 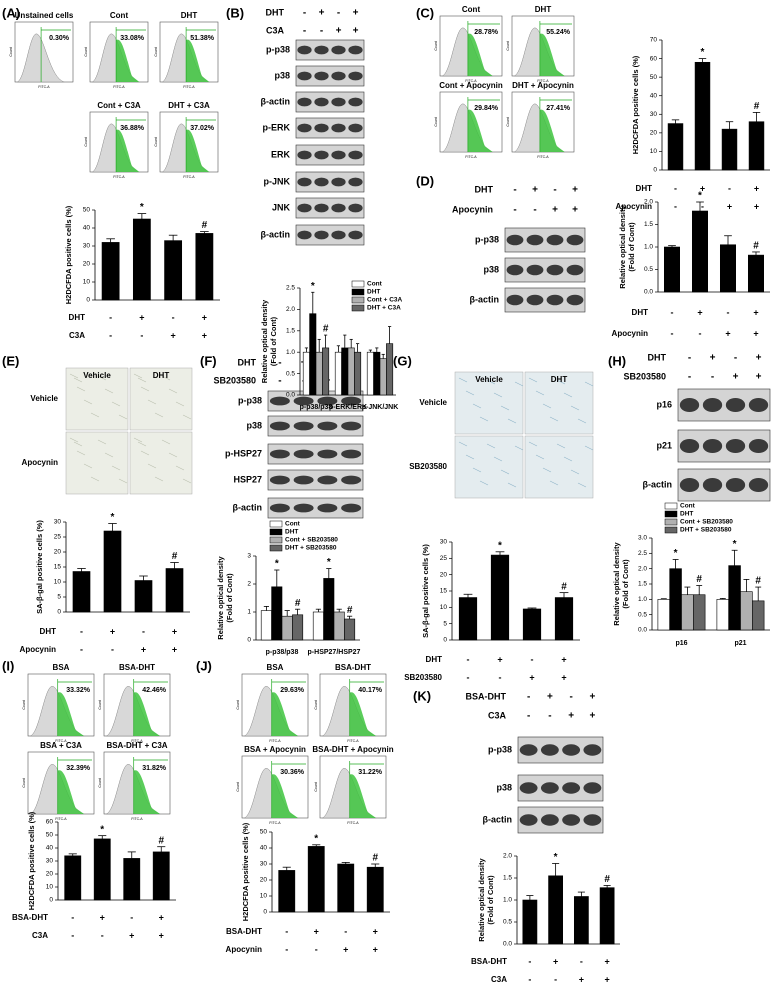 I want to click on panel-label: (E), so click(x=10, y=360).